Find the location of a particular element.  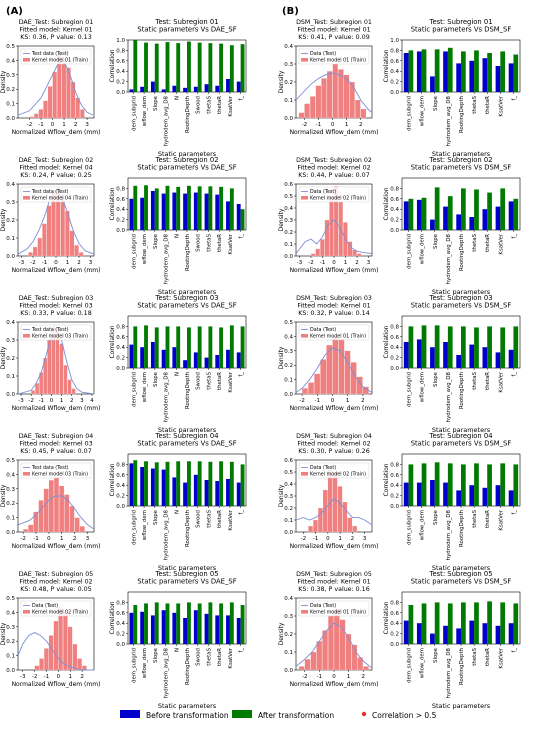

inner-legend-label: Test data (Test) is located at coordinates (50, 192).